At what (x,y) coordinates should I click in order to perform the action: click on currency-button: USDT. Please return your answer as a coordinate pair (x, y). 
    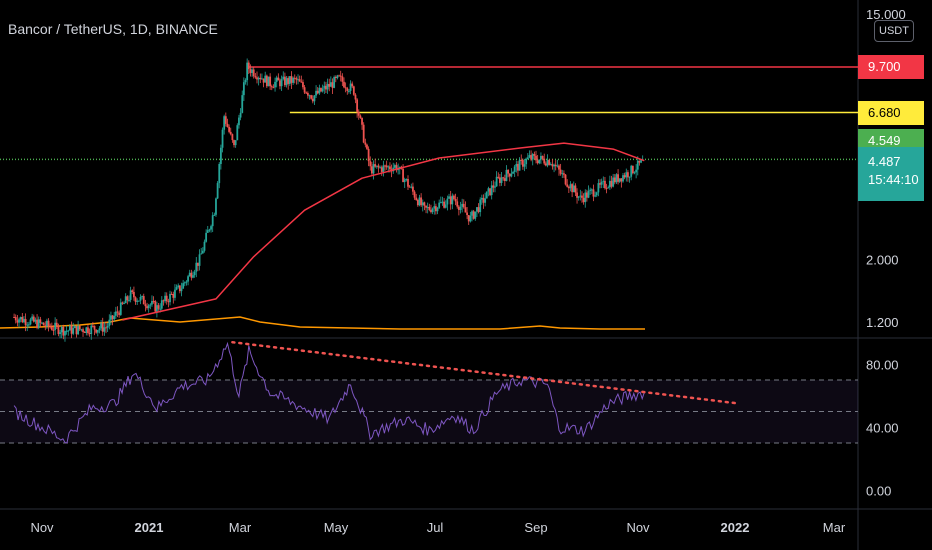
    Looking at the image, I should click on (894, 31).